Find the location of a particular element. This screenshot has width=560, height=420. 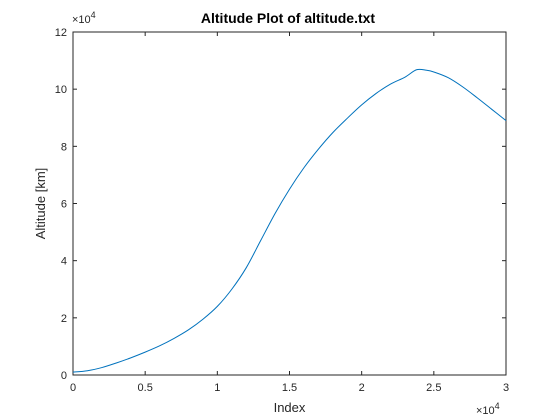

y-tick-label: 12 is located at coordinates (61, 33).